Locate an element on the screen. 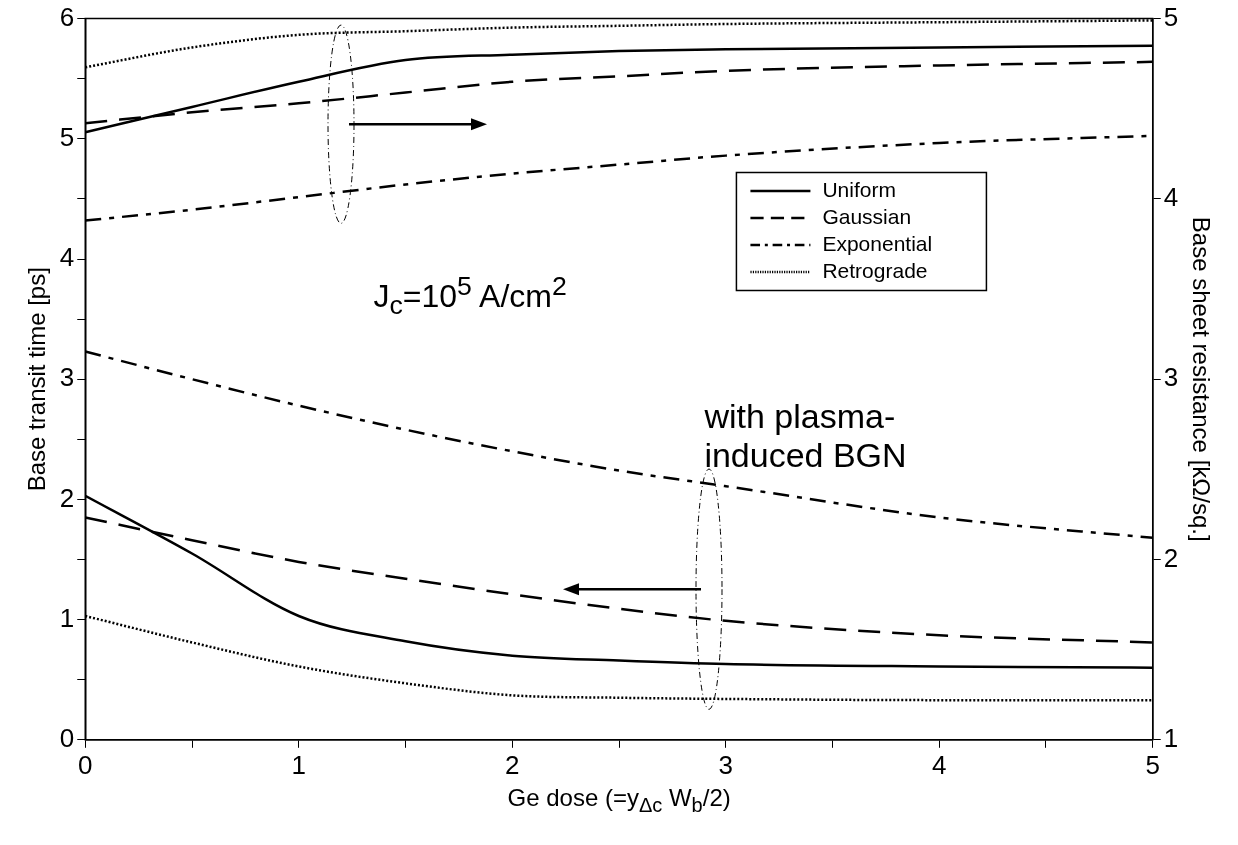  y2-tick-label: 1 is located at coordinates (1171, 737).